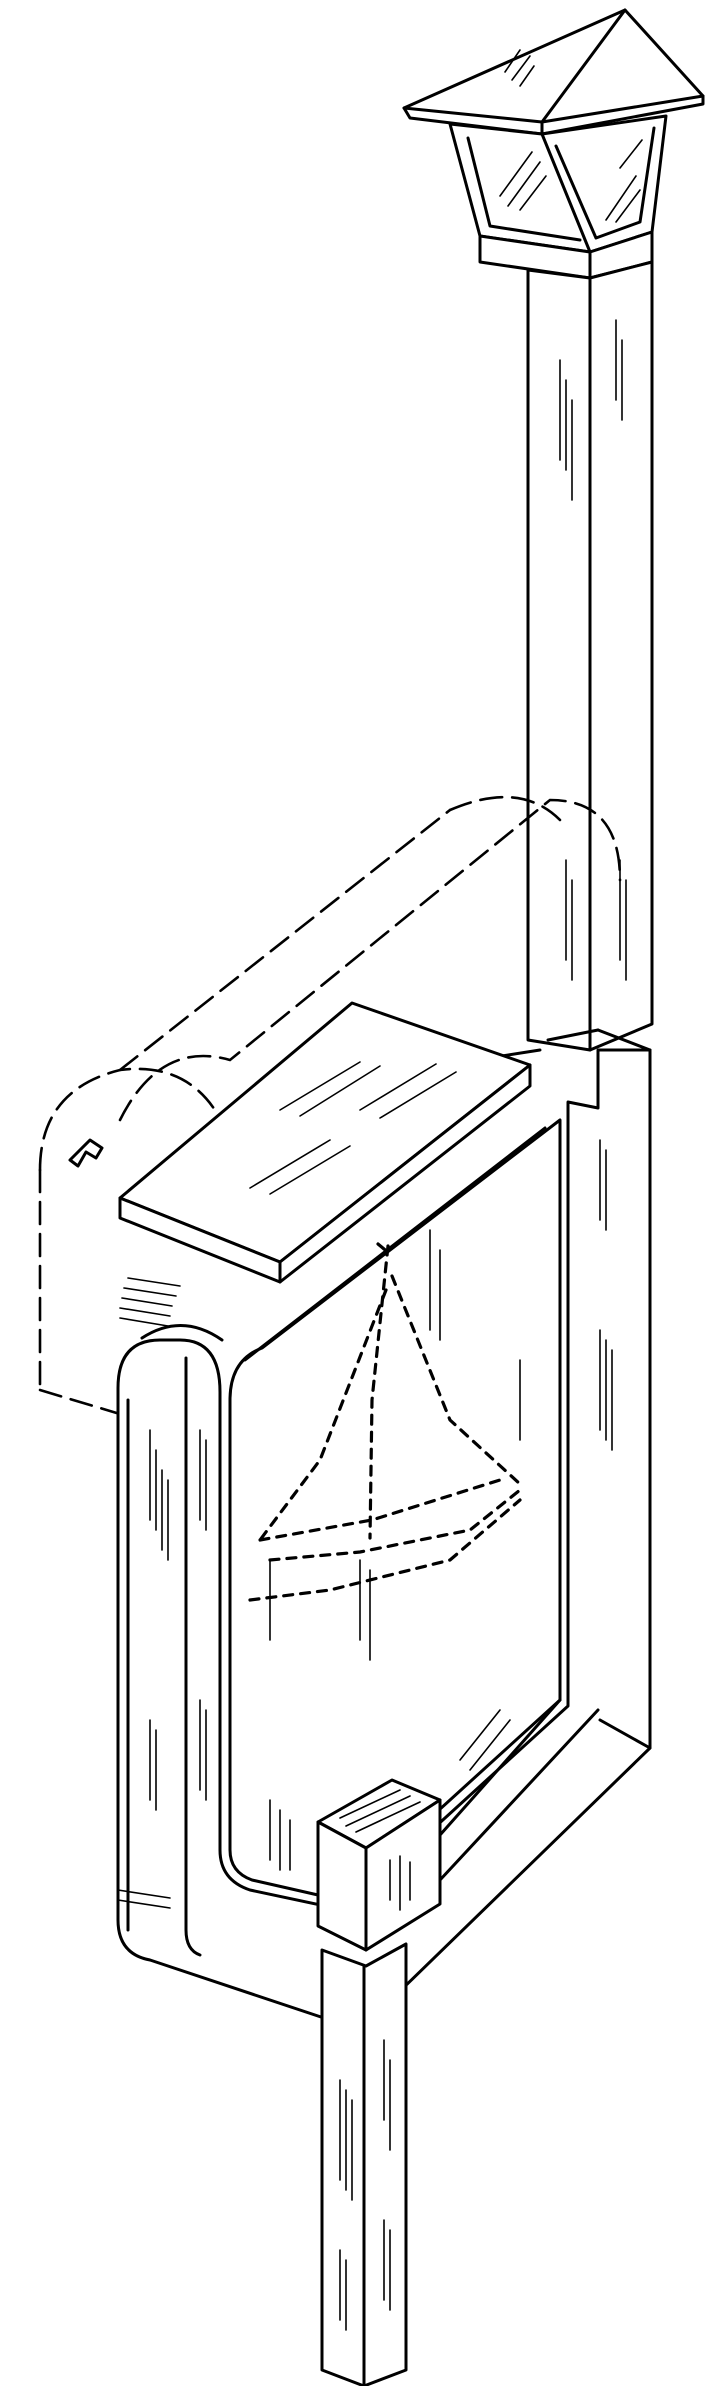  I want to click on lantern-cage, so click(558, 184).